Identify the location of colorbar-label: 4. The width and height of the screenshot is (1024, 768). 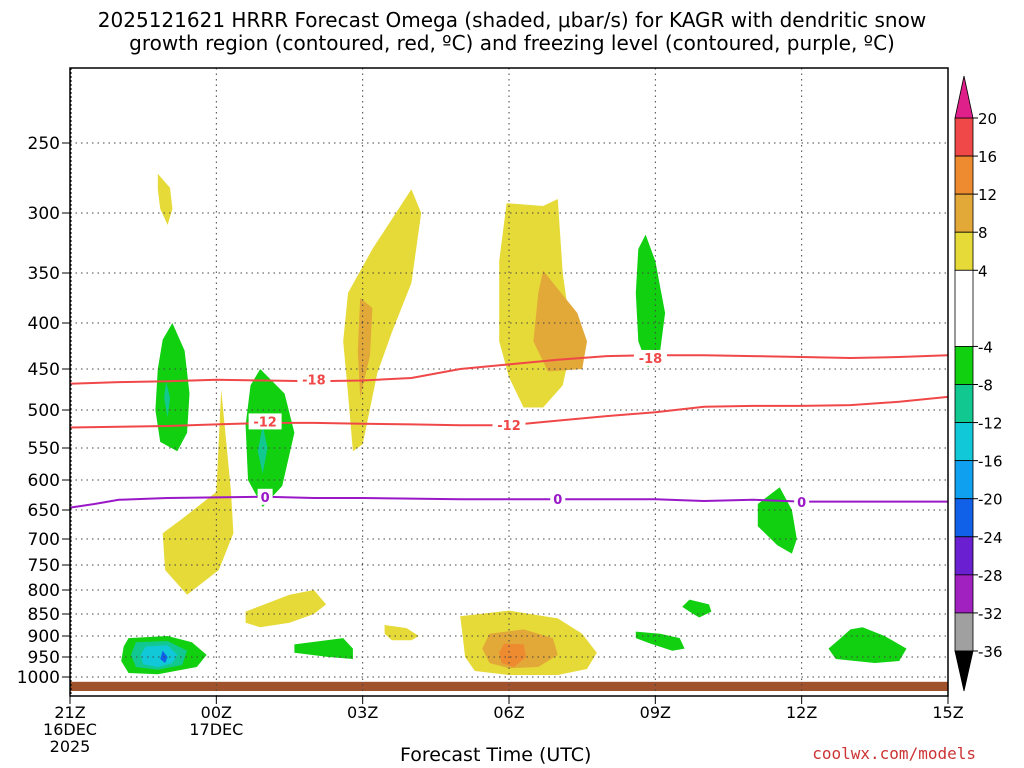
(983, 271).